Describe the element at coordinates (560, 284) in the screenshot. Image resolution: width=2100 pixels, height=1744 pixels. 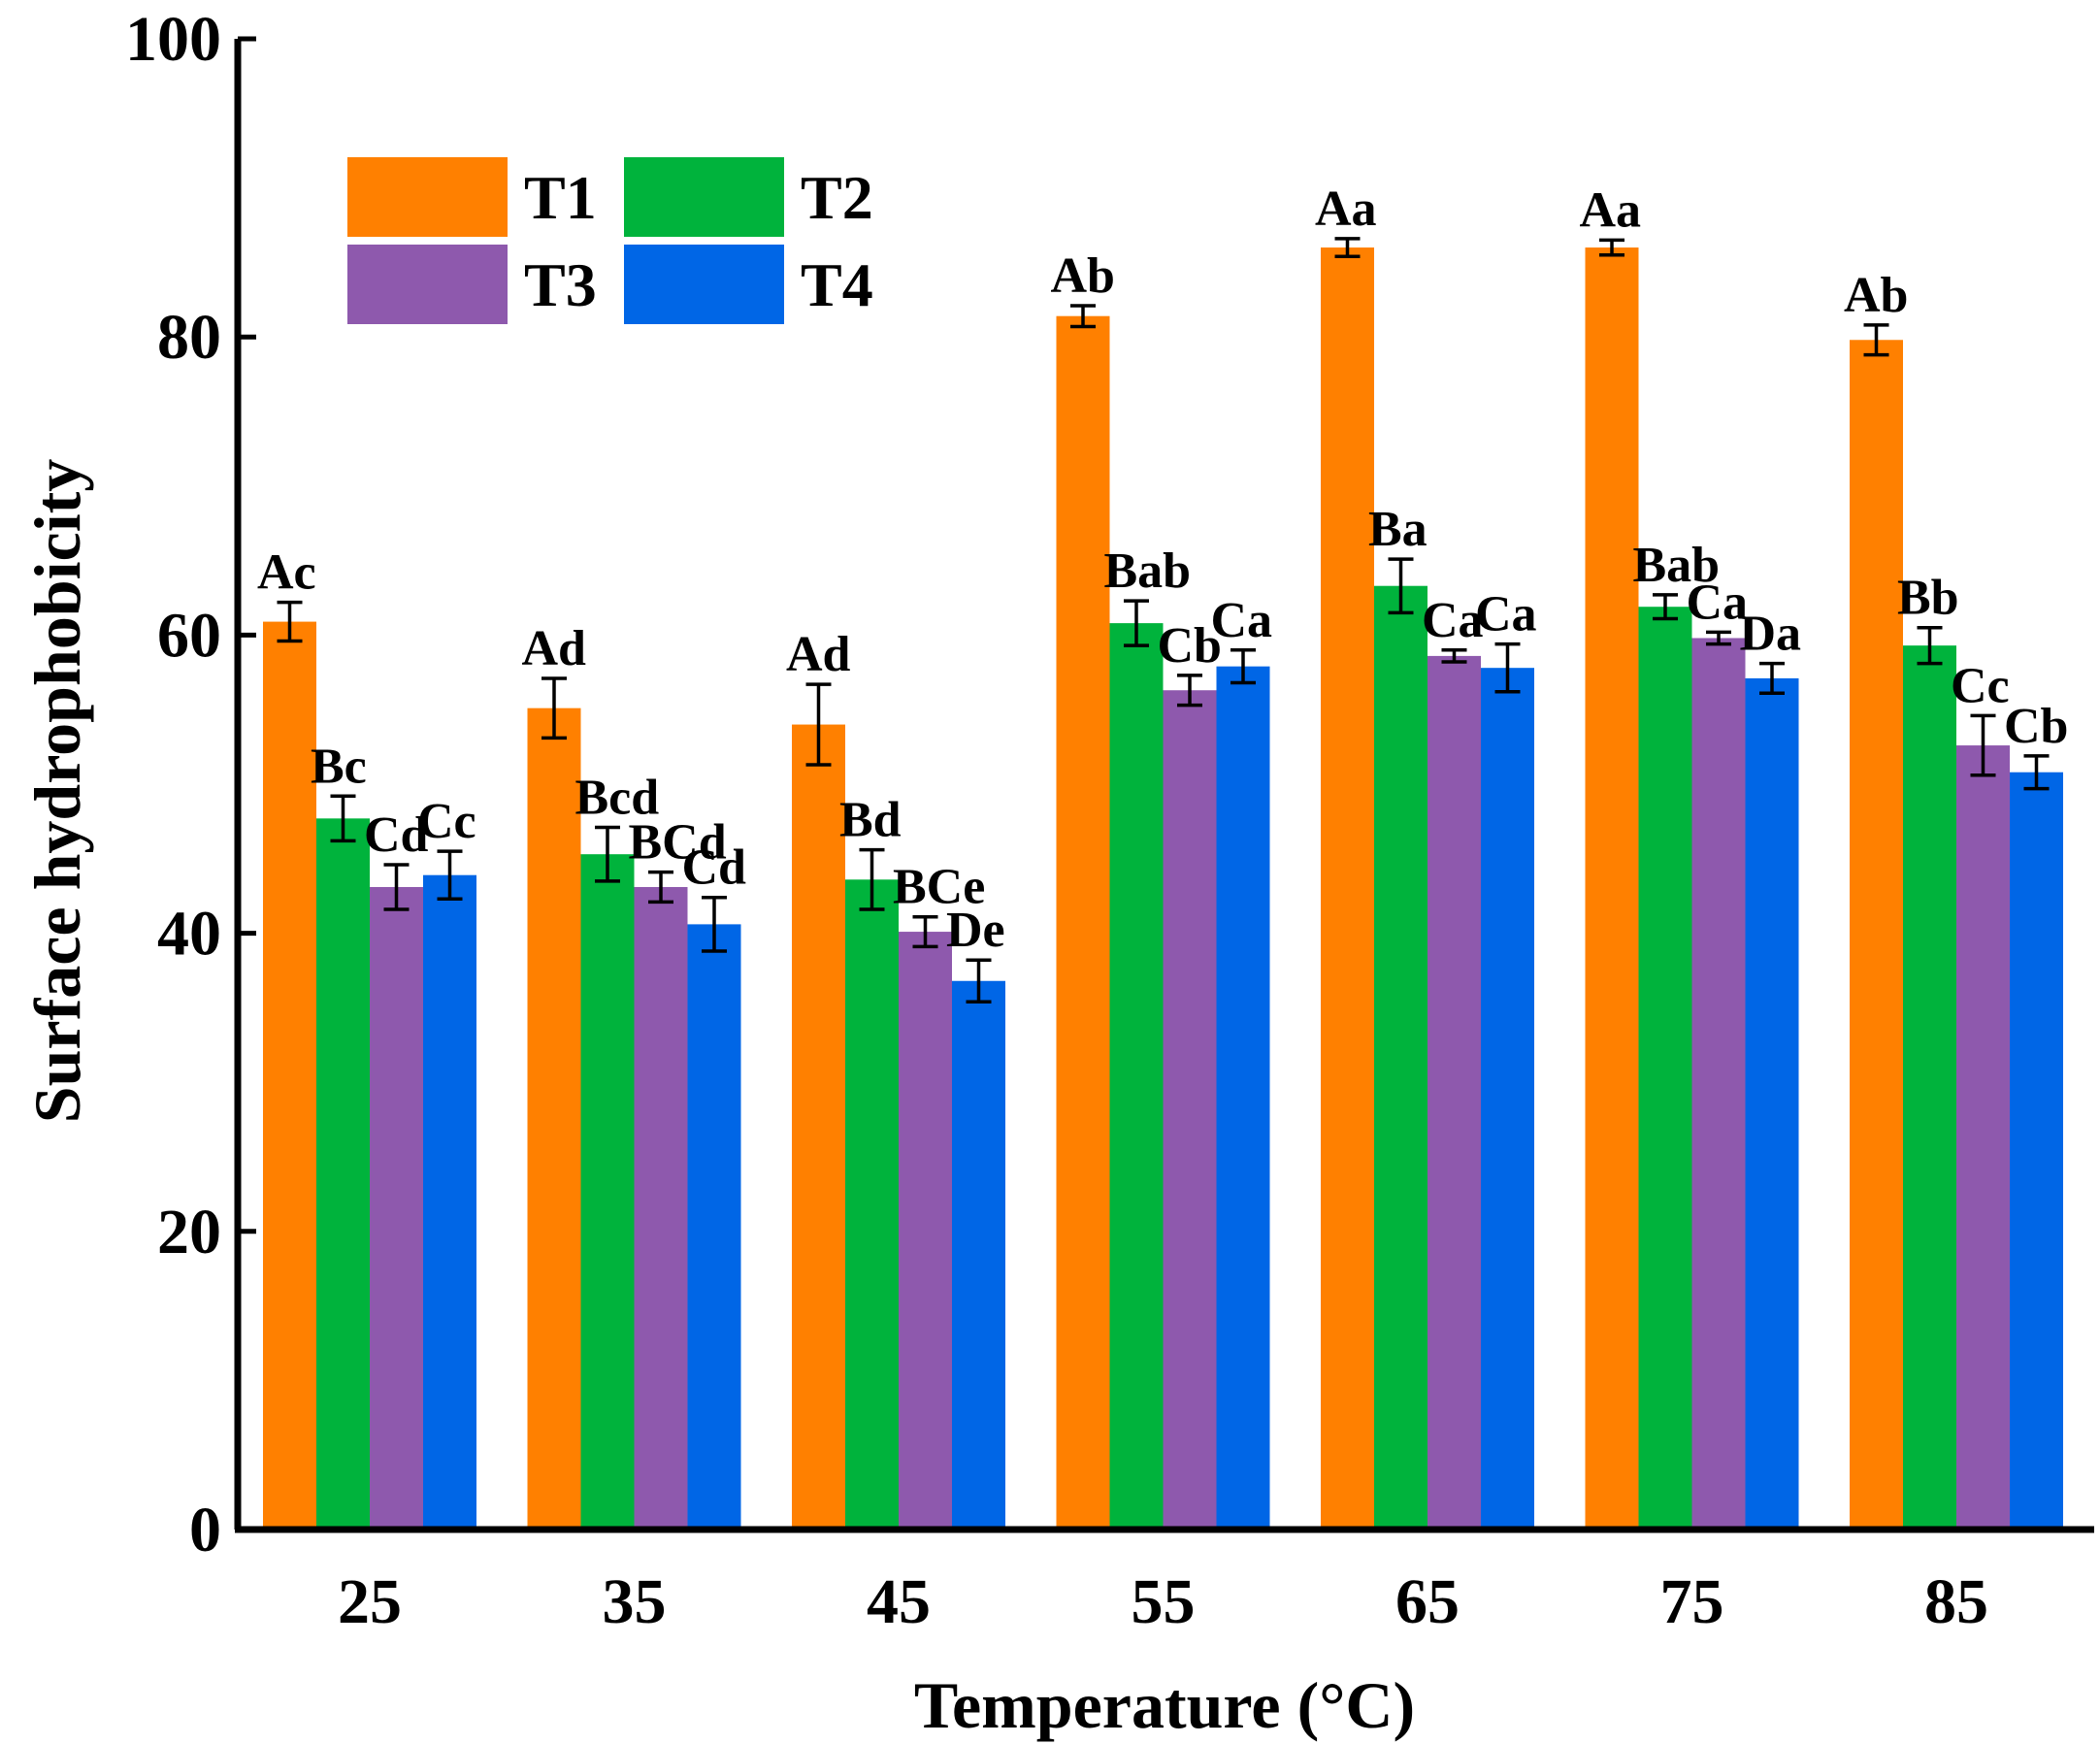
I see `legend-label-t3: T3` at that location.